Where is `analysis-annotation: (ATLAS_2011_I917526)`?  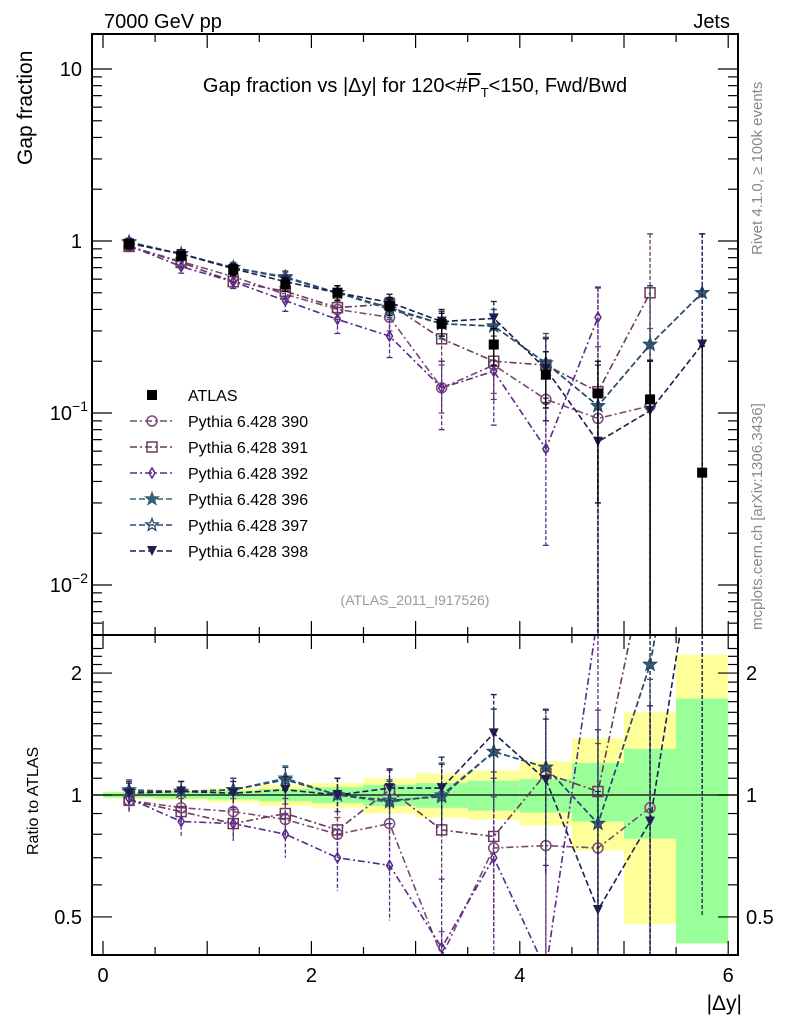
analysis-annotation: (ATLAS_2011_I917526) is located at coordinates (415, 600).